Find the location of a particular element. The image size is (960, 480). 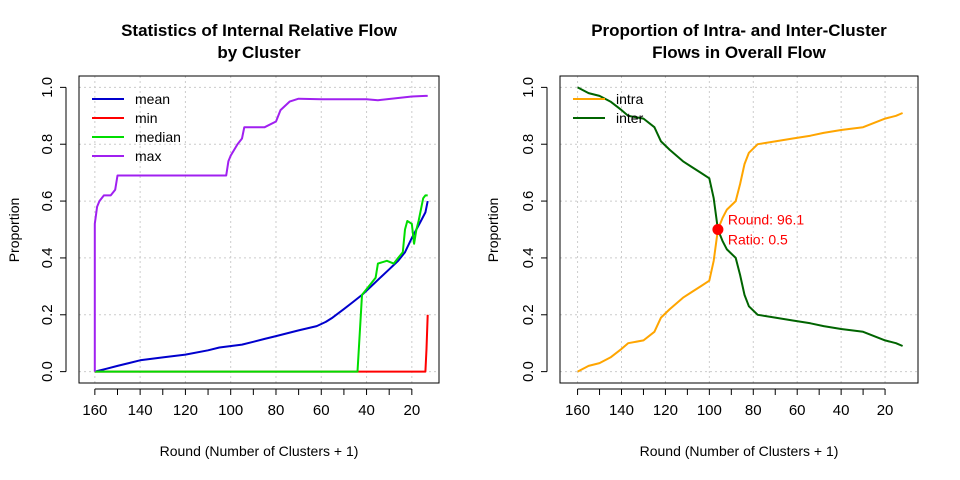

annotation-ratio: Ratio: 0.5 is located at coordinates (758, 240).